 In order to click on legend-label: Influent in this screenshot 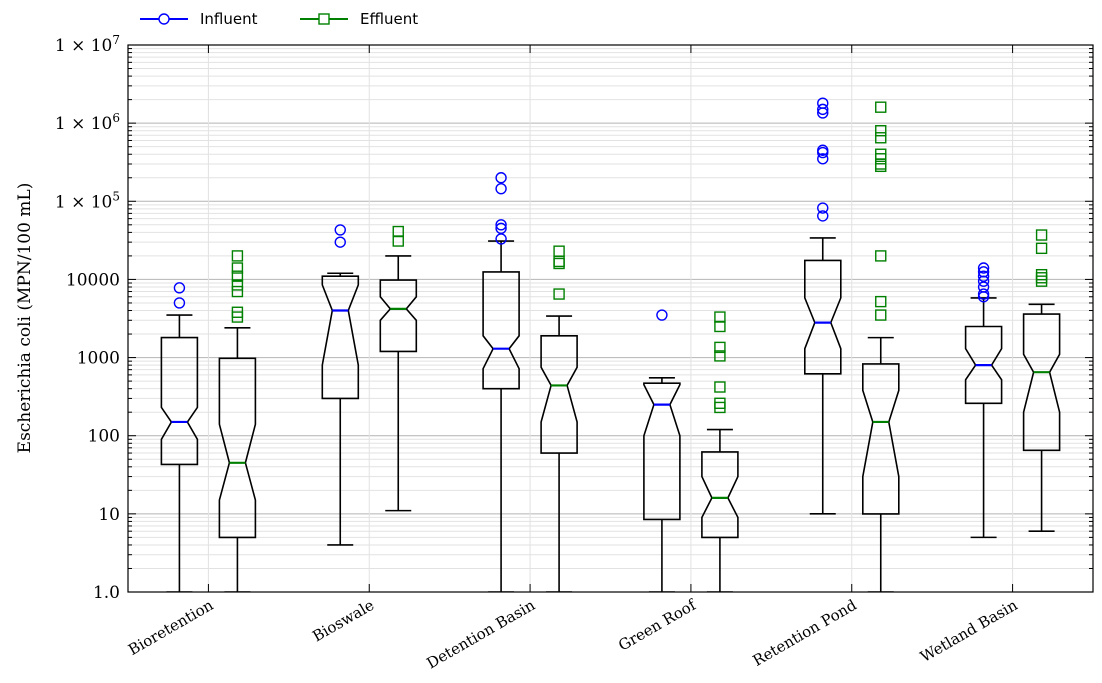, I will do `click(229, 19)`.